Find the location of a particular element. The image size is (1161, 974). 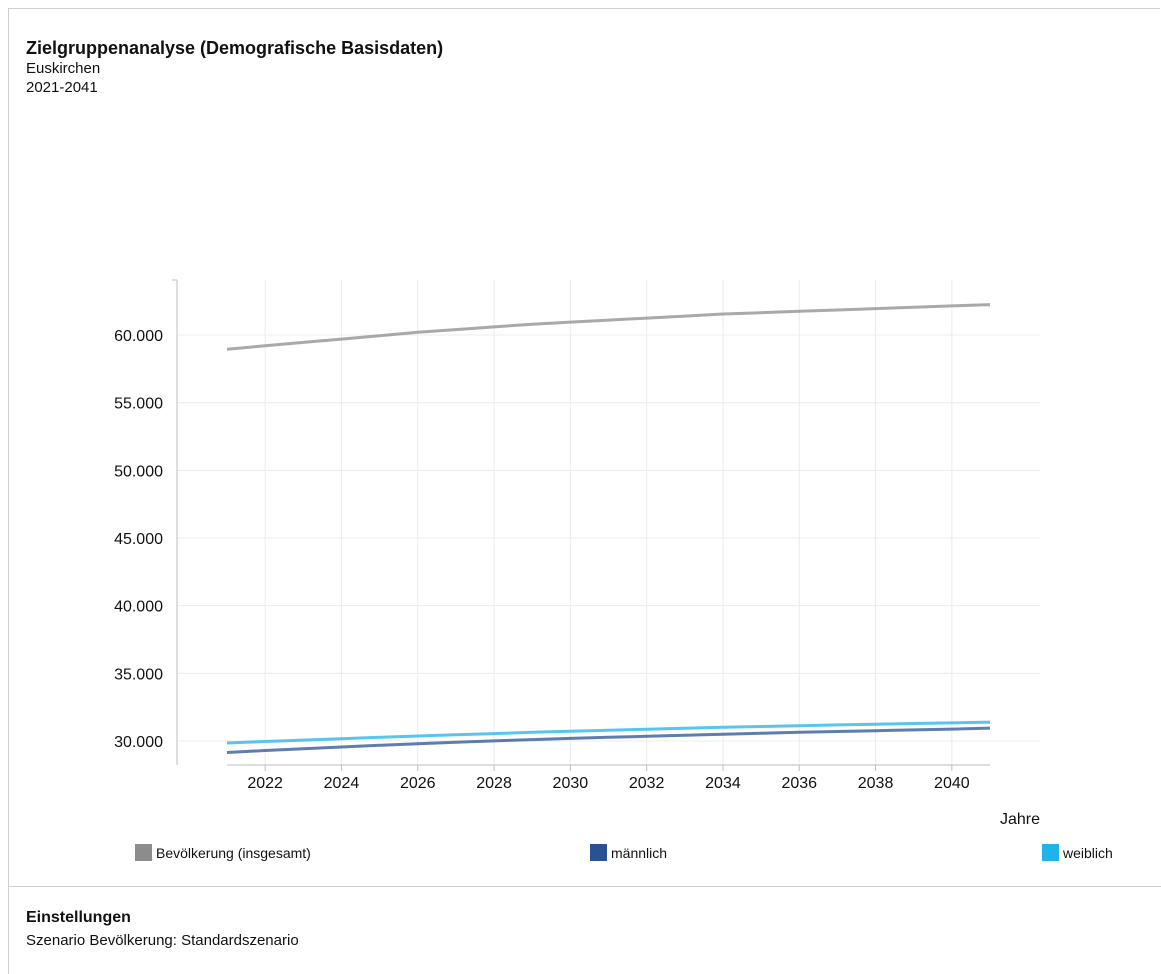

x-tick-label: 2038 is located at coordinates (876, 783).